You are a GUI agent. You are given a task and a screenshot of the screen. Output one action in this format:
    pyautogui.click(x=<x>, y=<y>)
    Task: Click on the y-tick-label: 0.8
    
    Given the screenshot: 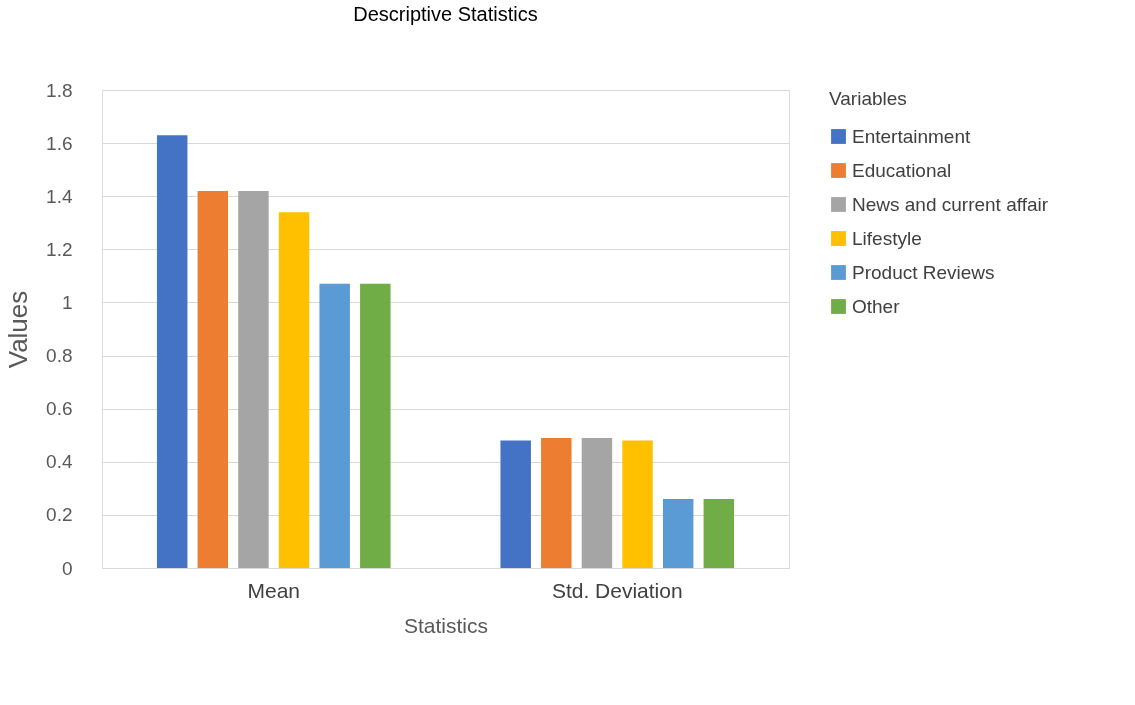 What is the action you would take?
    pyautogui.click(x=59, y=356)
    